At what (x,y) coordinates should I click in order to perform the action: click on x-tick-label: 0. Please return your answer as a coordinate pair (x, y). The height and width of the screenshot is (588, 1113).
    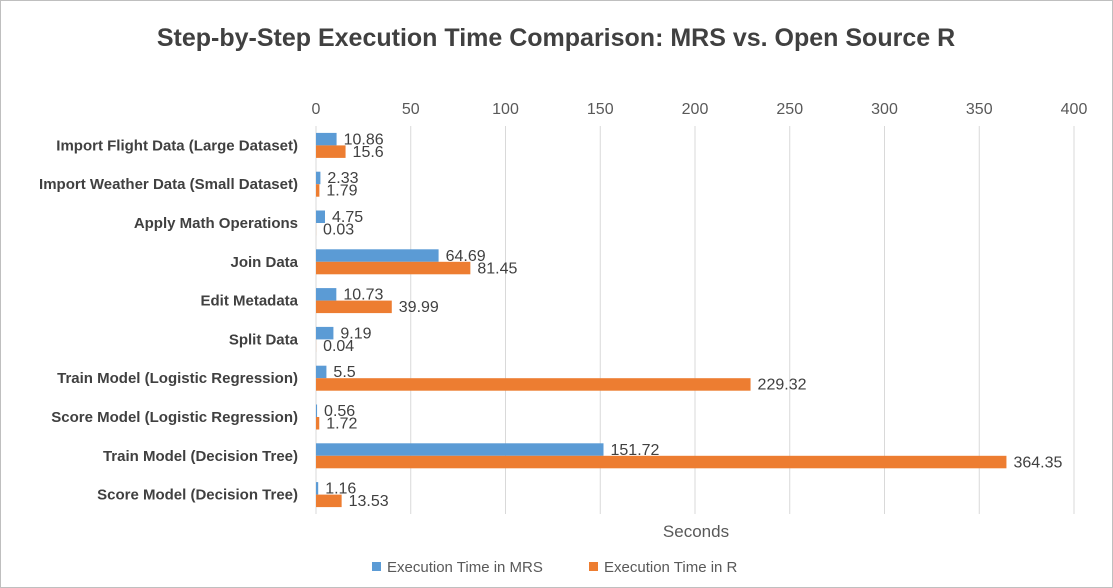
    Looking at the image, I should click on (316, 109).